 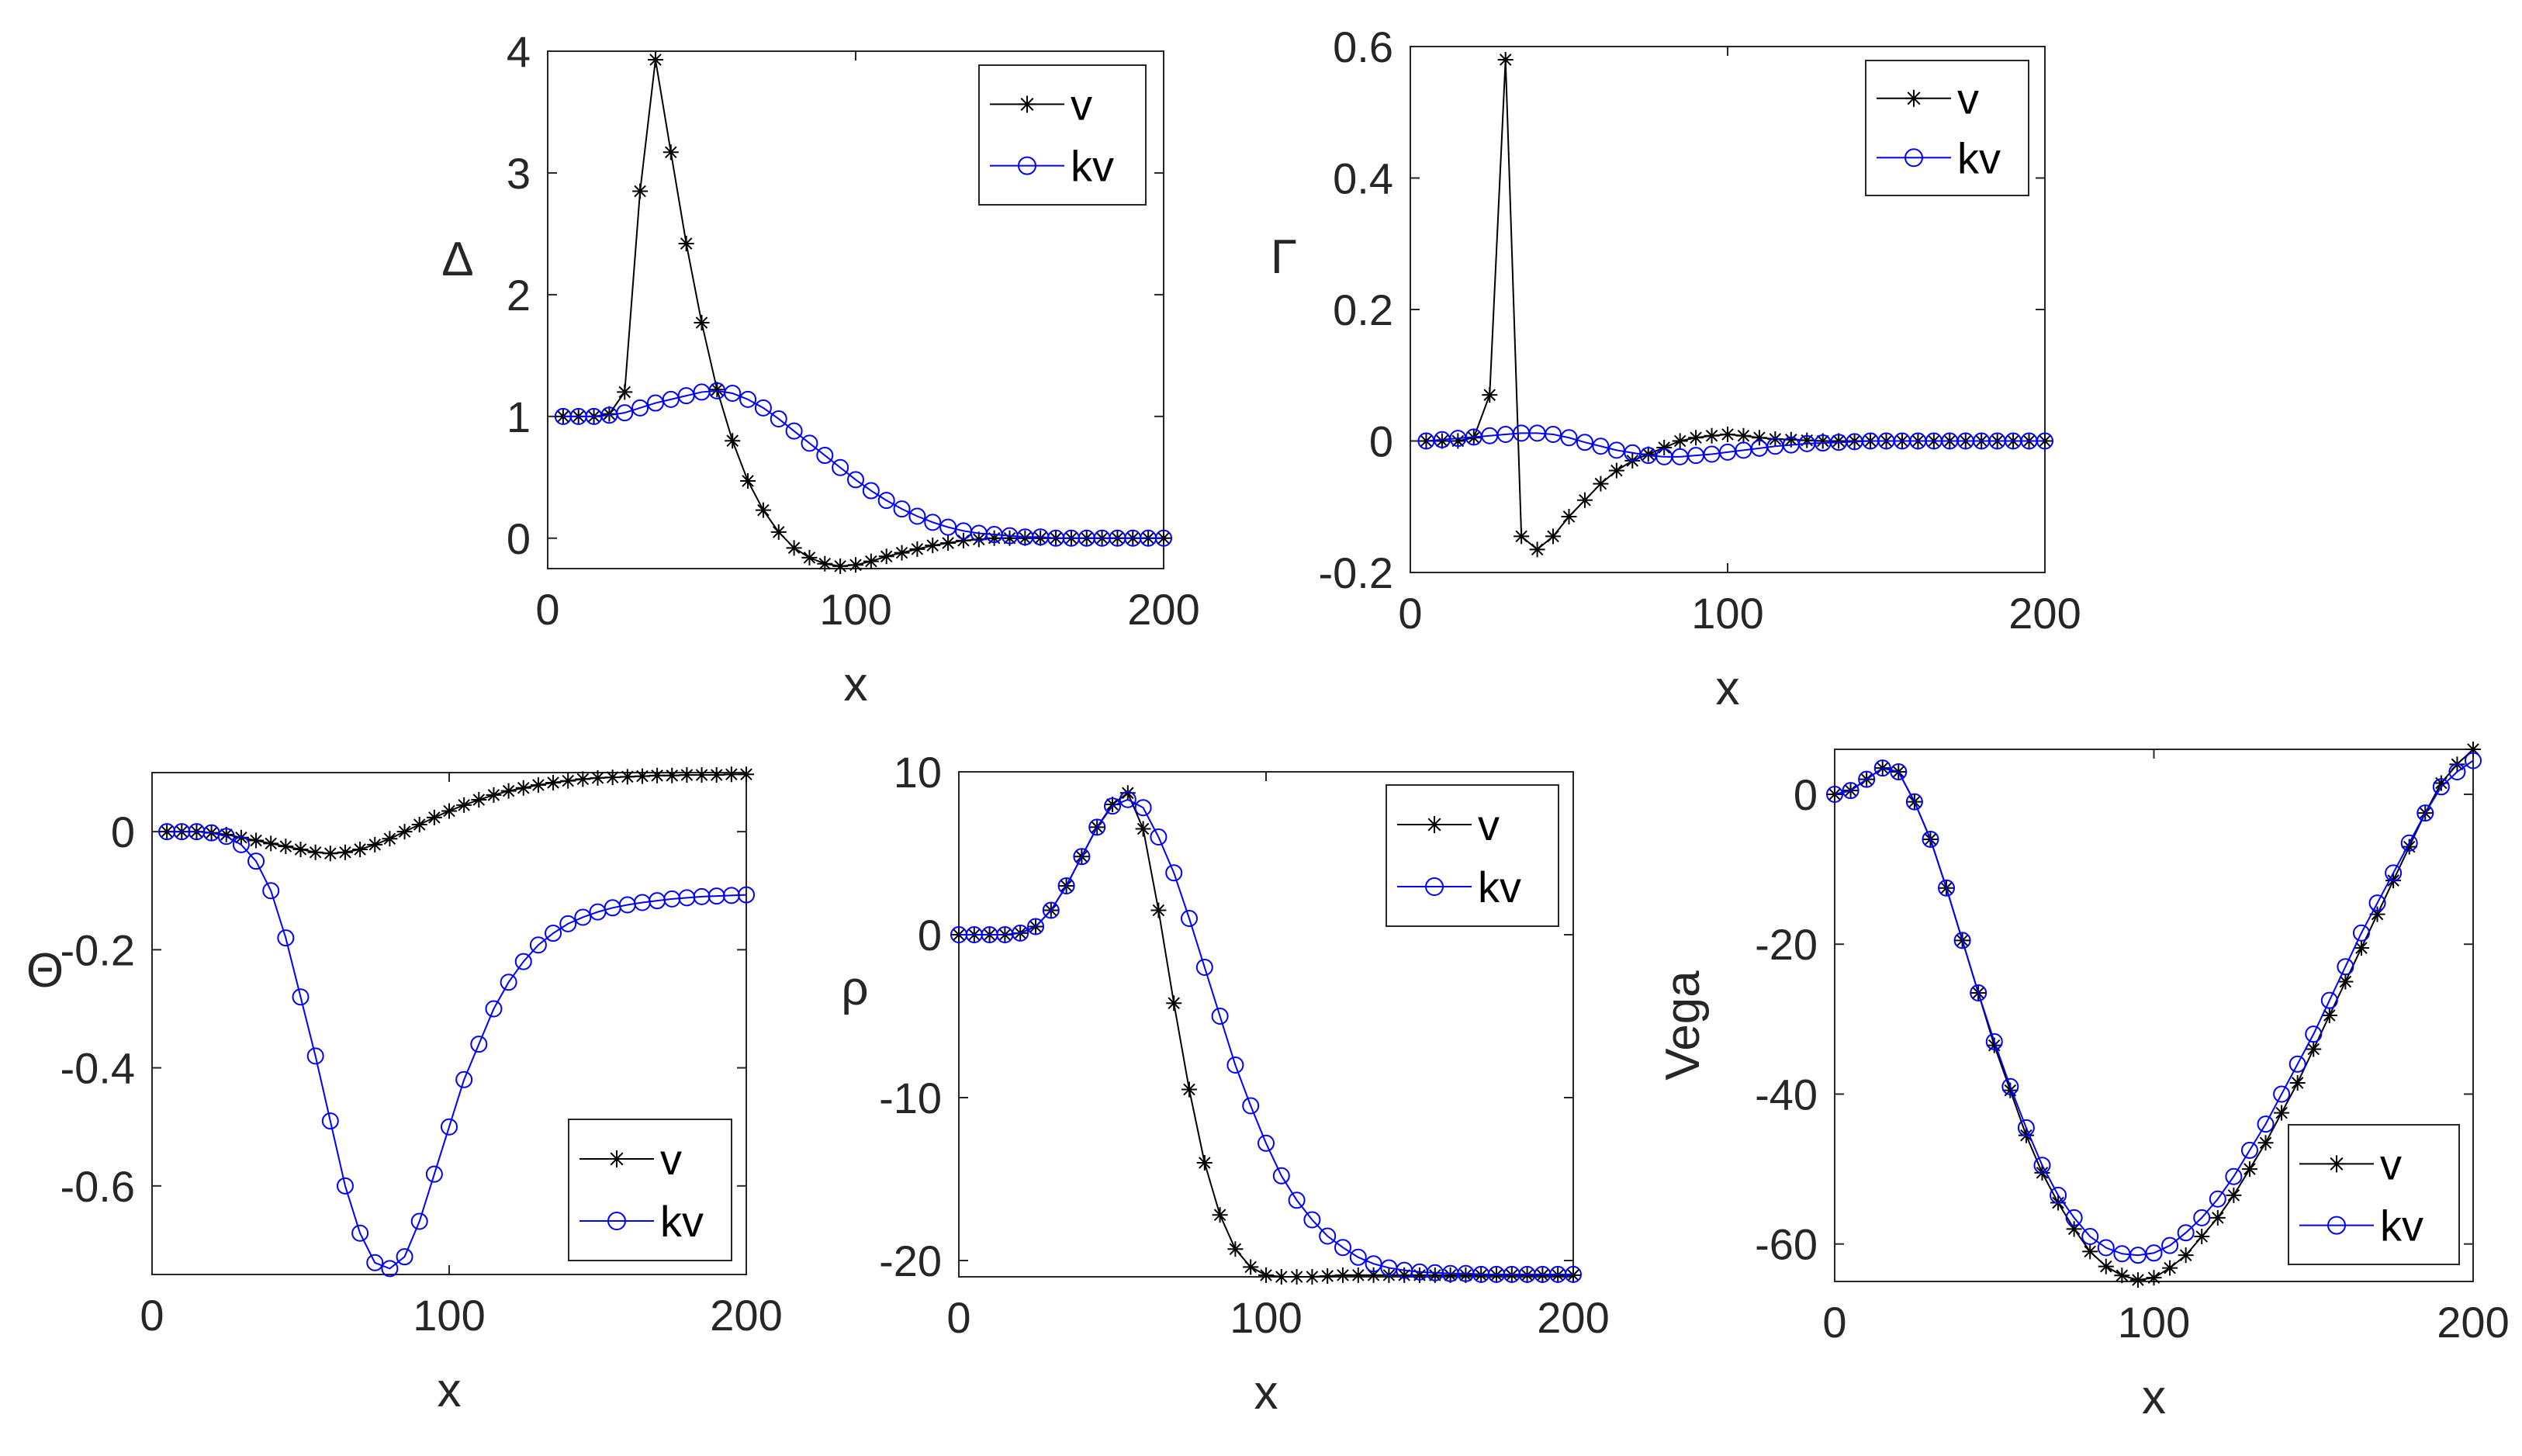 I want to click on y-tick-label: -0.4, so click(x=99, y=1068).